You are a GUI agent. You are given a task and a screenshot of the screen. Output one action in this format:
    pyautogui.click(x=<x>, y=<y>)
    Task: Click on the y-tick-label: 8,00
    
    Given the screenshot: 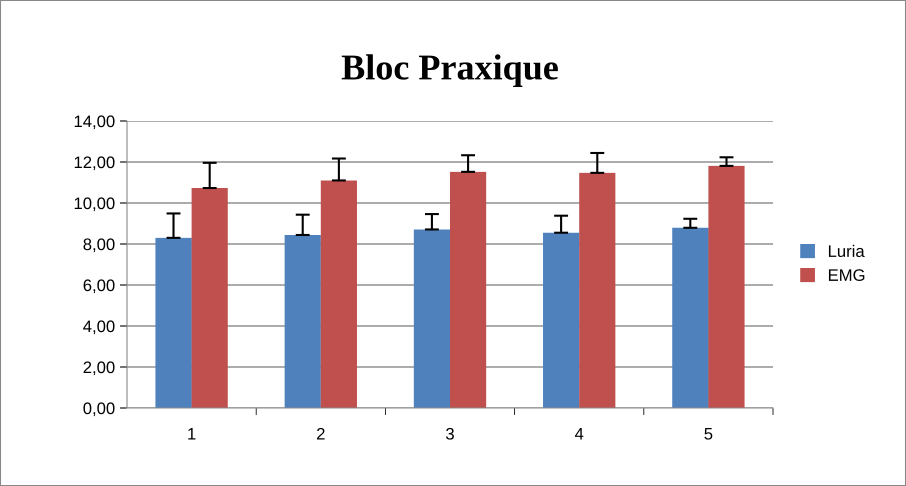 What is the action you would take?
    pyautogui.click(x=99, y=245)
    